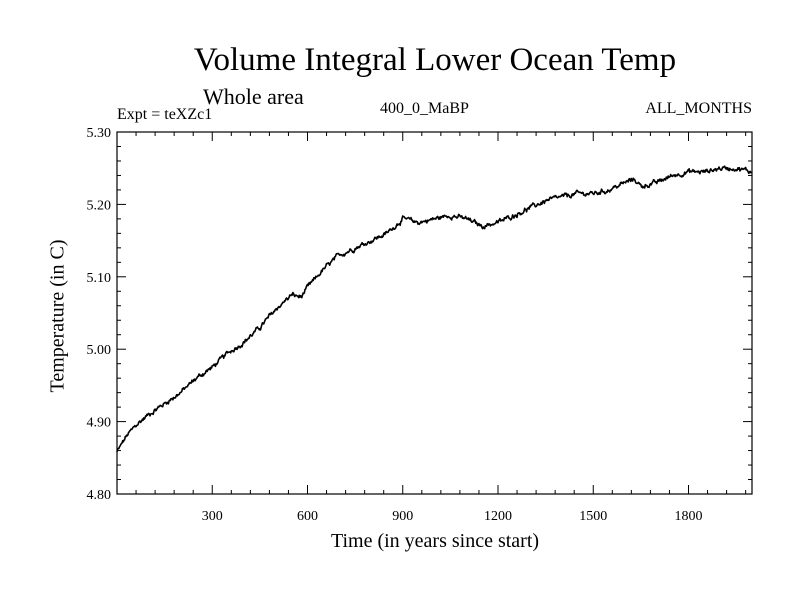 Image resolution: width=800 pixels, height=600 pixels. Describe the element at coordinates (99, 423) in the screenshot. I see `y-tick-label: 4.90` at that location.